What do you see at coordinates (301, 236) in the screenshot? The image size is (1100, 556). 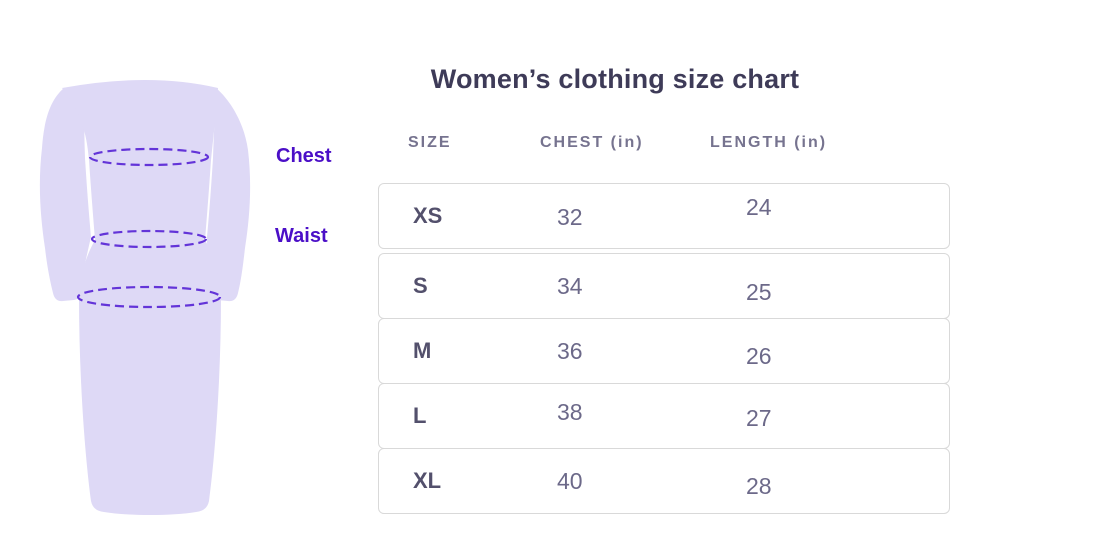 I see `waist-label: Waist` at bounding box center [301, 236].